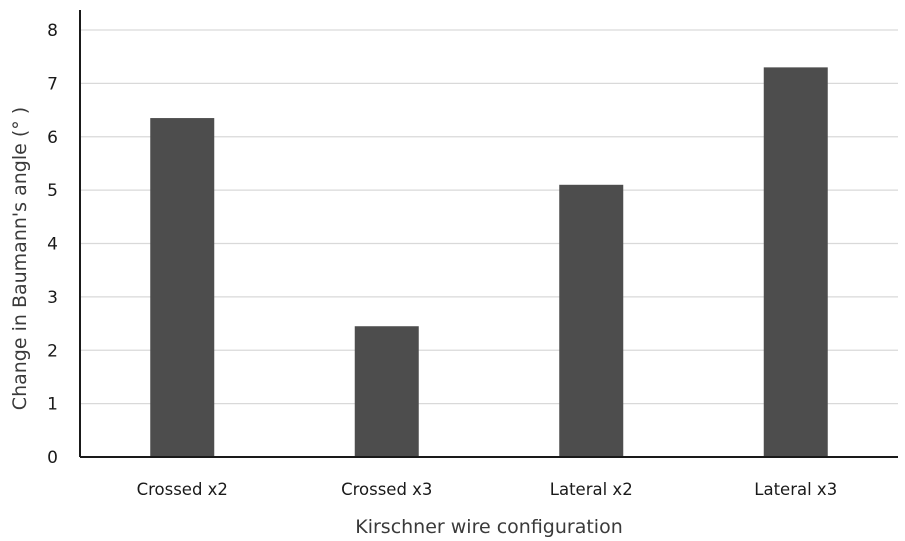 The image size is (905, 541). Describe the element at coordinates (795, 489) in the screenshot. I see `x-tick-label: Lateral x3` at that location.